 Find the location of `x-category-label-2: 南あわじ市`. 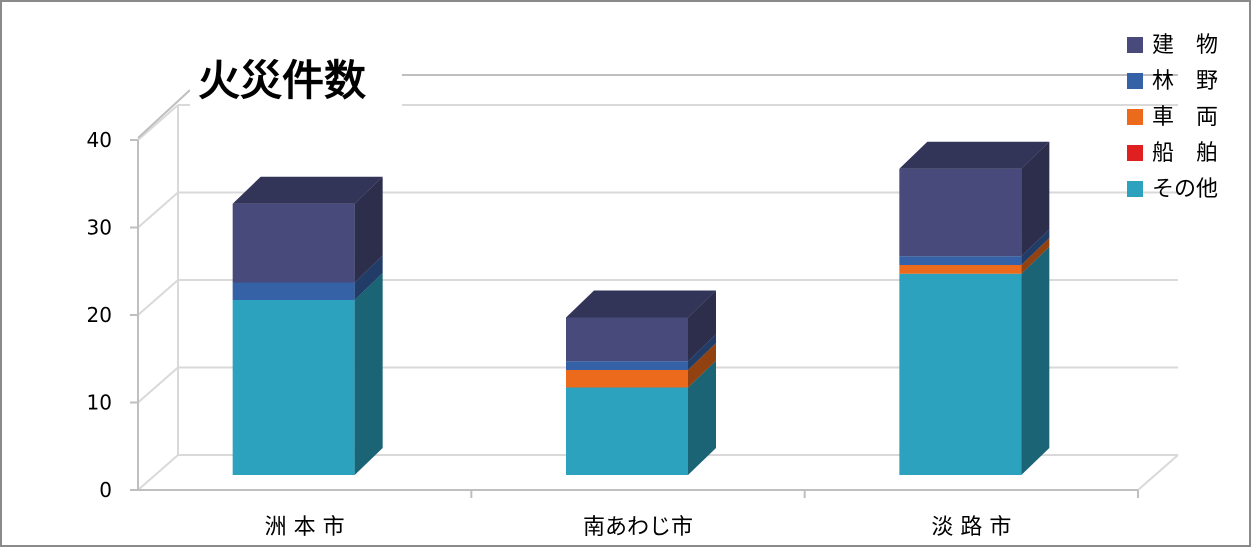

x-category-label-2: 南あわじ市 is located at coordinates (638, 527).